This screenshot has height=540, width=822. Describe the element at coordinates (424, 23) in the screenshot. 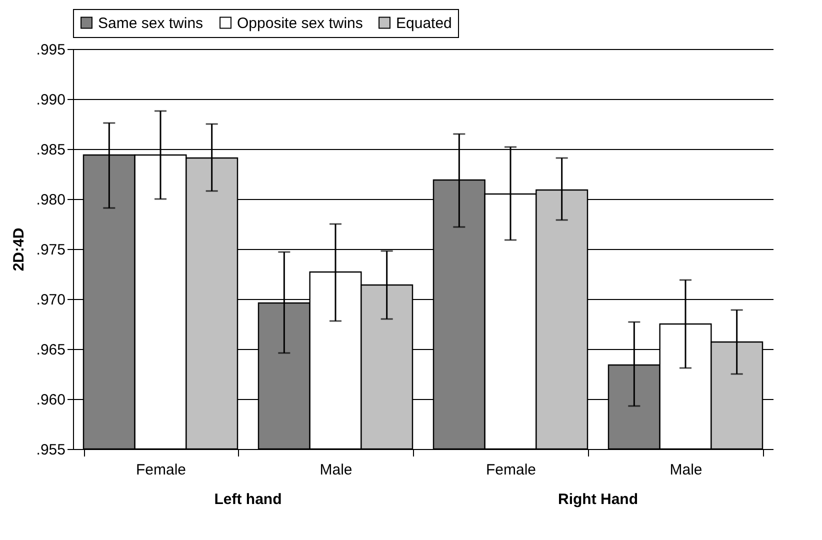

I see `legend-label: Equated` at that location.